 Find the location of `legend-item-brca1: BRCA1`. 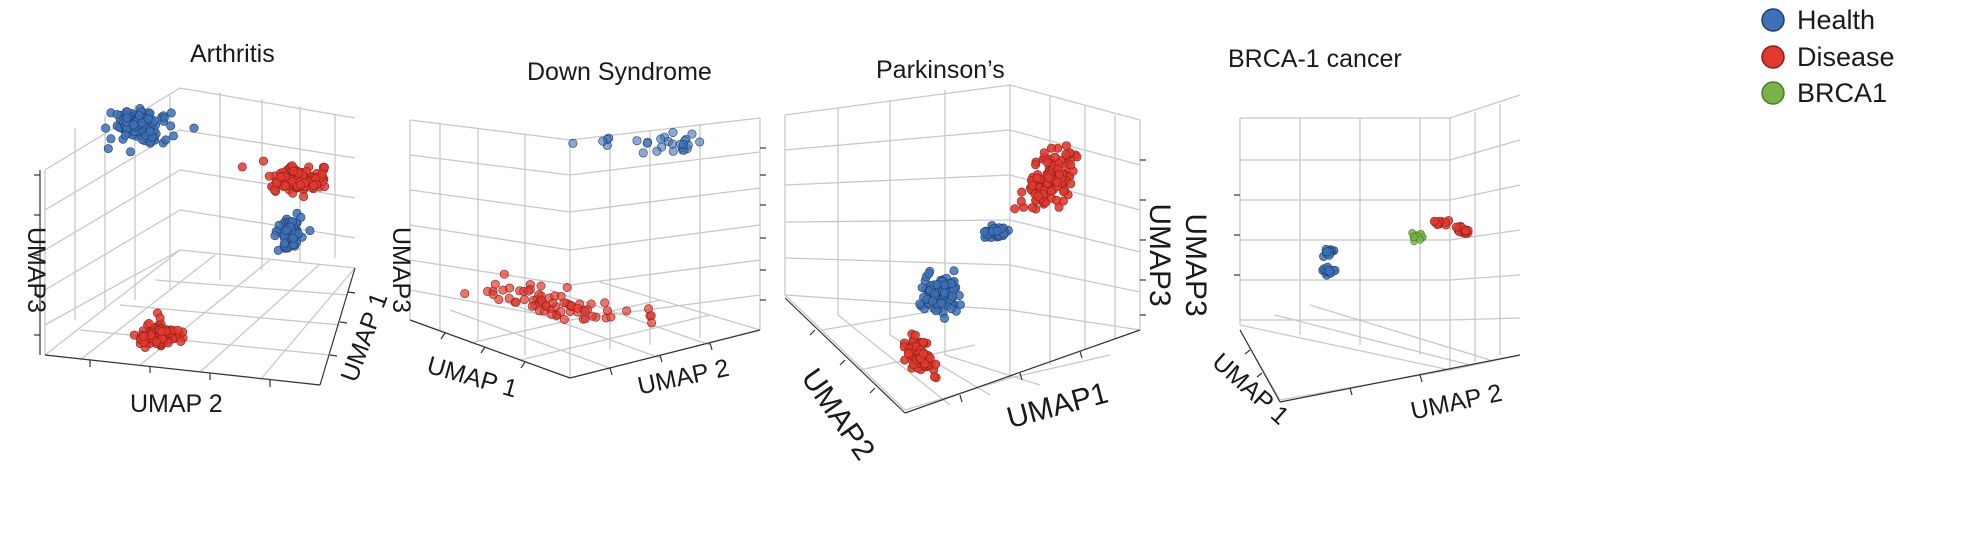

legend-item-brca1: BRCA1 is located at coordinates (1824, 93).